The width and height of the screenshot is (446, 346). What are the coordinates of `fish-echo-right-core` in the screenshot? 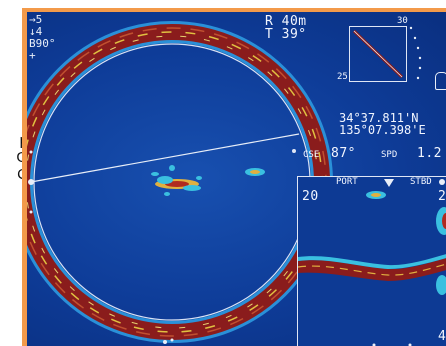 It's located at (444, 221).